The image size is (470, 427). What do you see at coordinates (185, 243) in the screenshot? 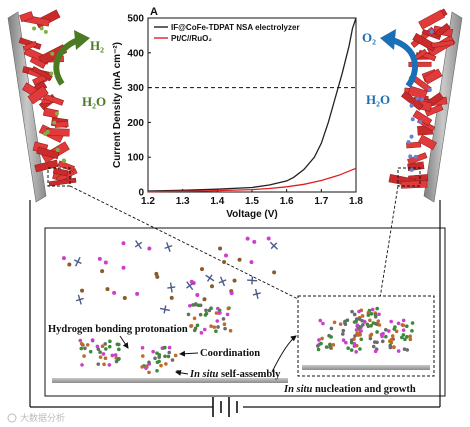
I see `left-zoom-connector` at bounding box center [185, 243].